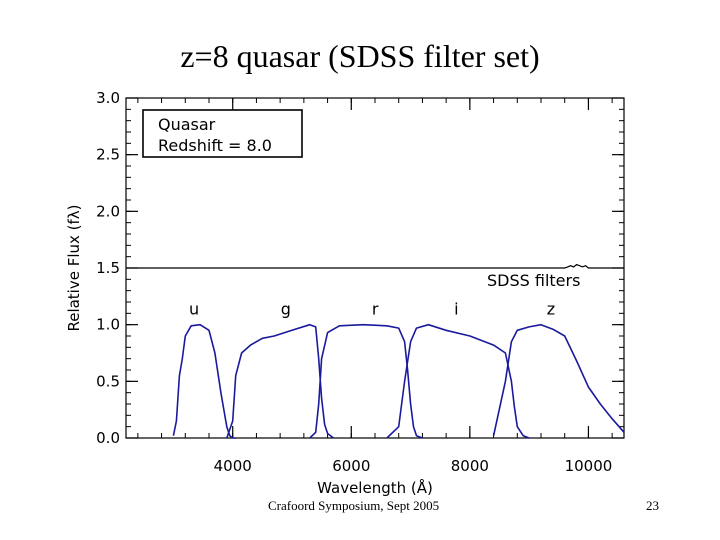  I want to click on x-tick-label: 8000, so click(470, 466).